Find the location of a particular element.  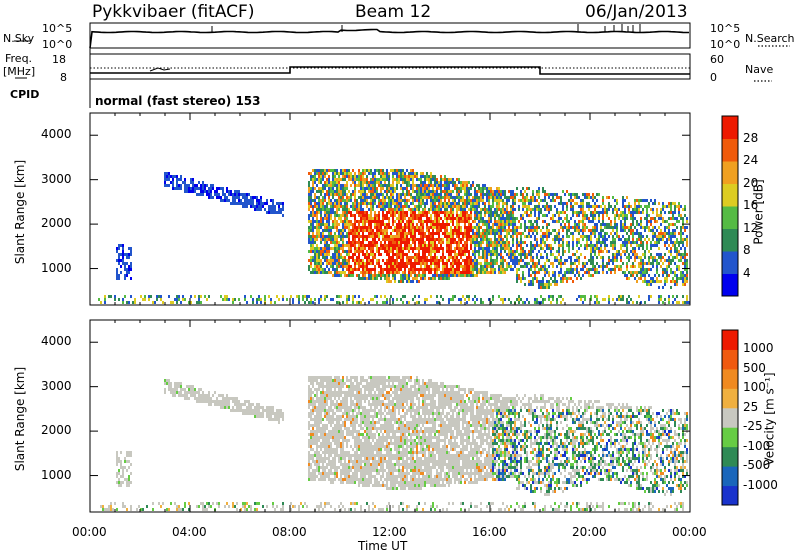

nave-tick-bottom: 0 is located at coordinates (713, 77).